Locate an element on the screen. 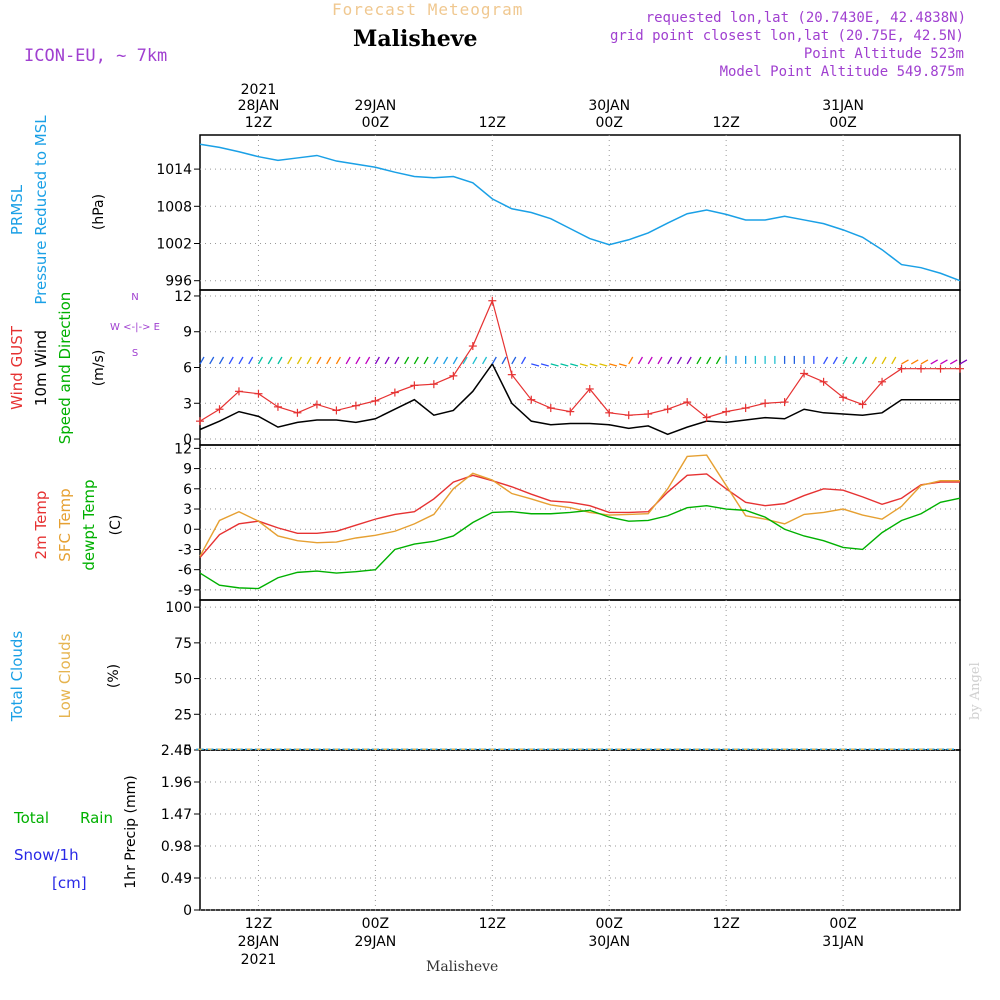  time-label-top-date: 31JAN is located at coordinates (843, 106).